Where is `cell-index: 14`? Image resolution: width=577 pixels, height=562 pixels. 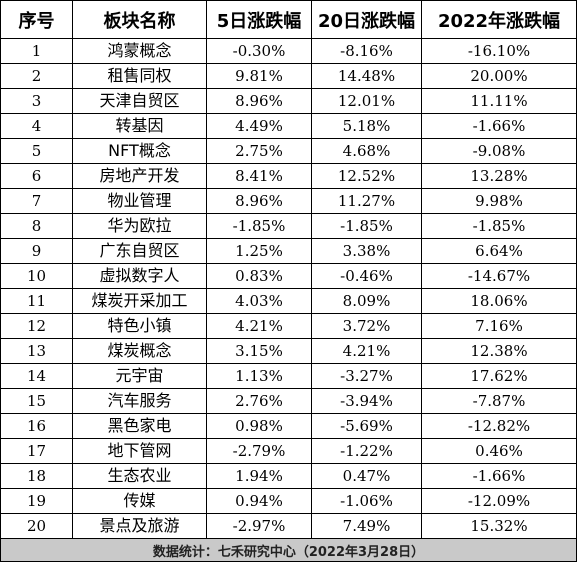 cell-index: 14 is located at coordinates (36, 376).